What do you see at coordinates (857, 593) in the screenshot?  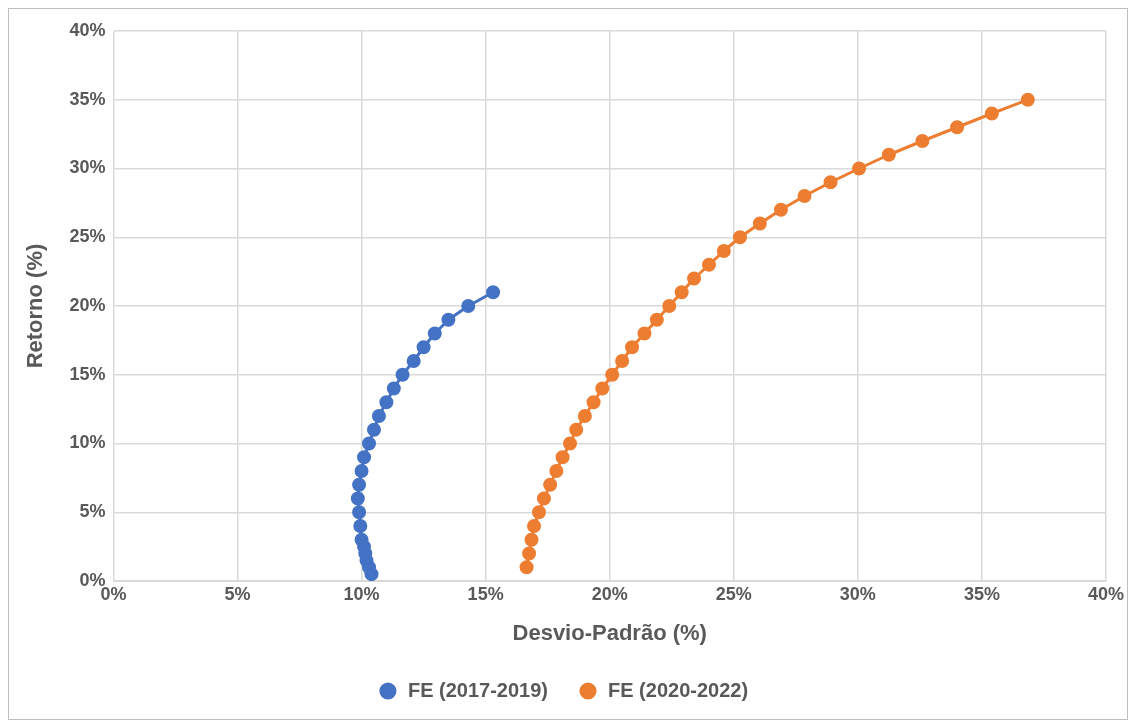 I see `x-tick-label: 30%` at bounding box center [857, 593].